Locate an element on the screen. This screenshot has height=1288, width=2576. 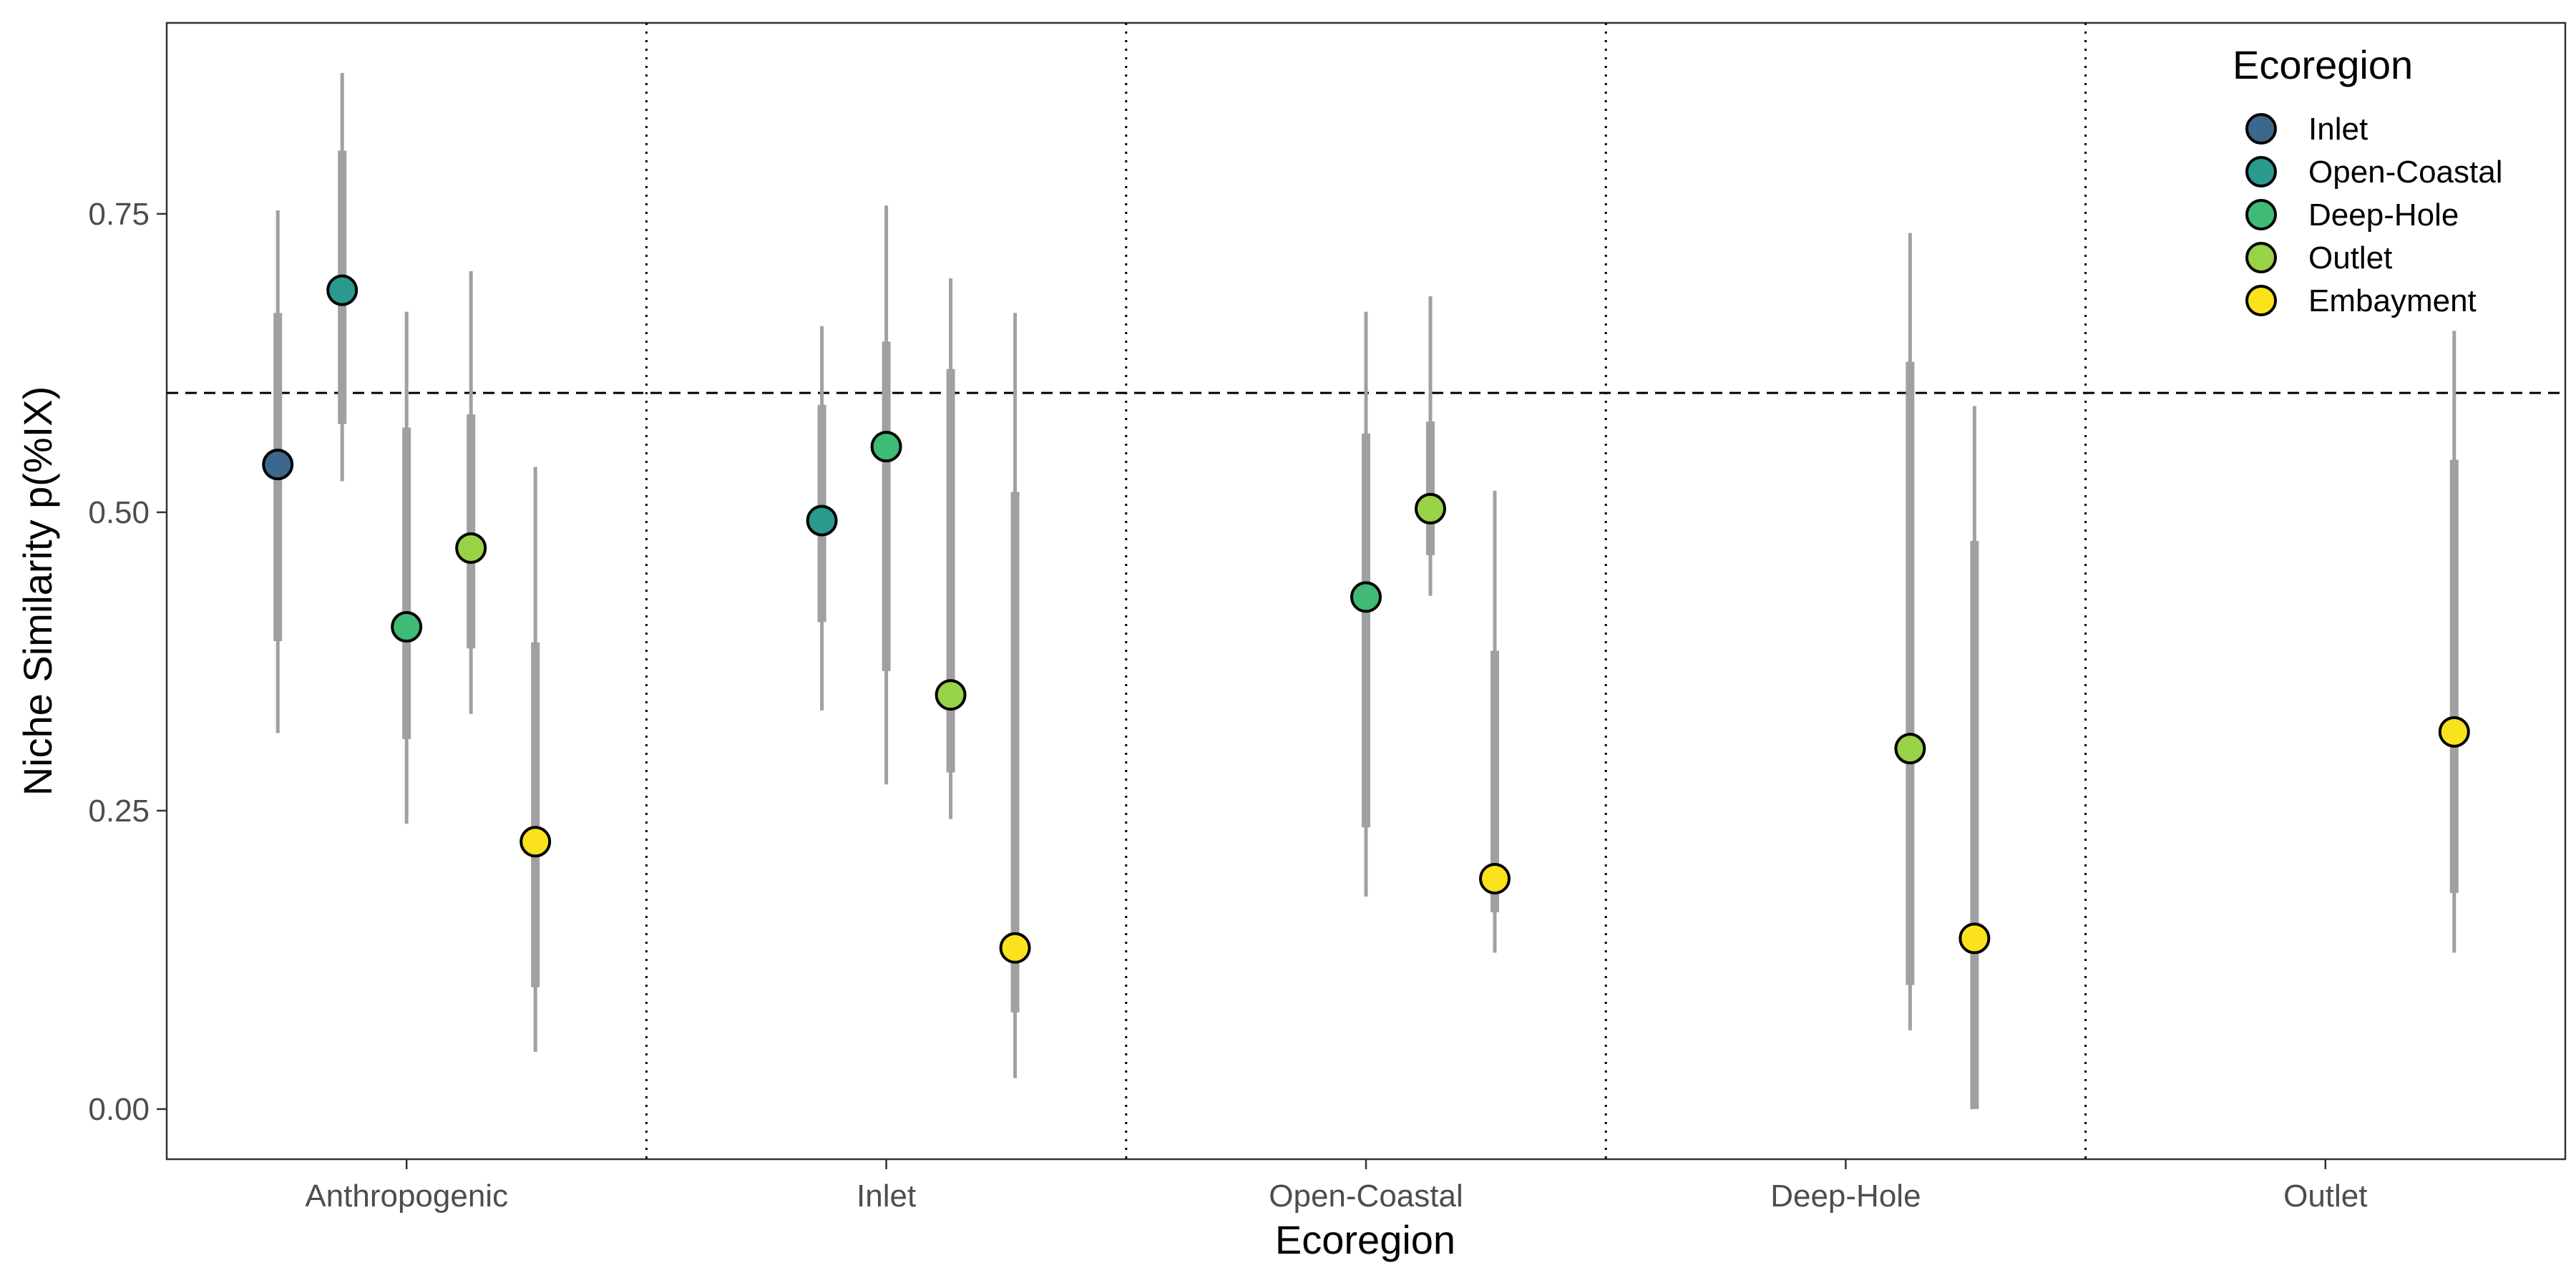
x-tick-label: Inlet is located at coordinates (886, 1196).